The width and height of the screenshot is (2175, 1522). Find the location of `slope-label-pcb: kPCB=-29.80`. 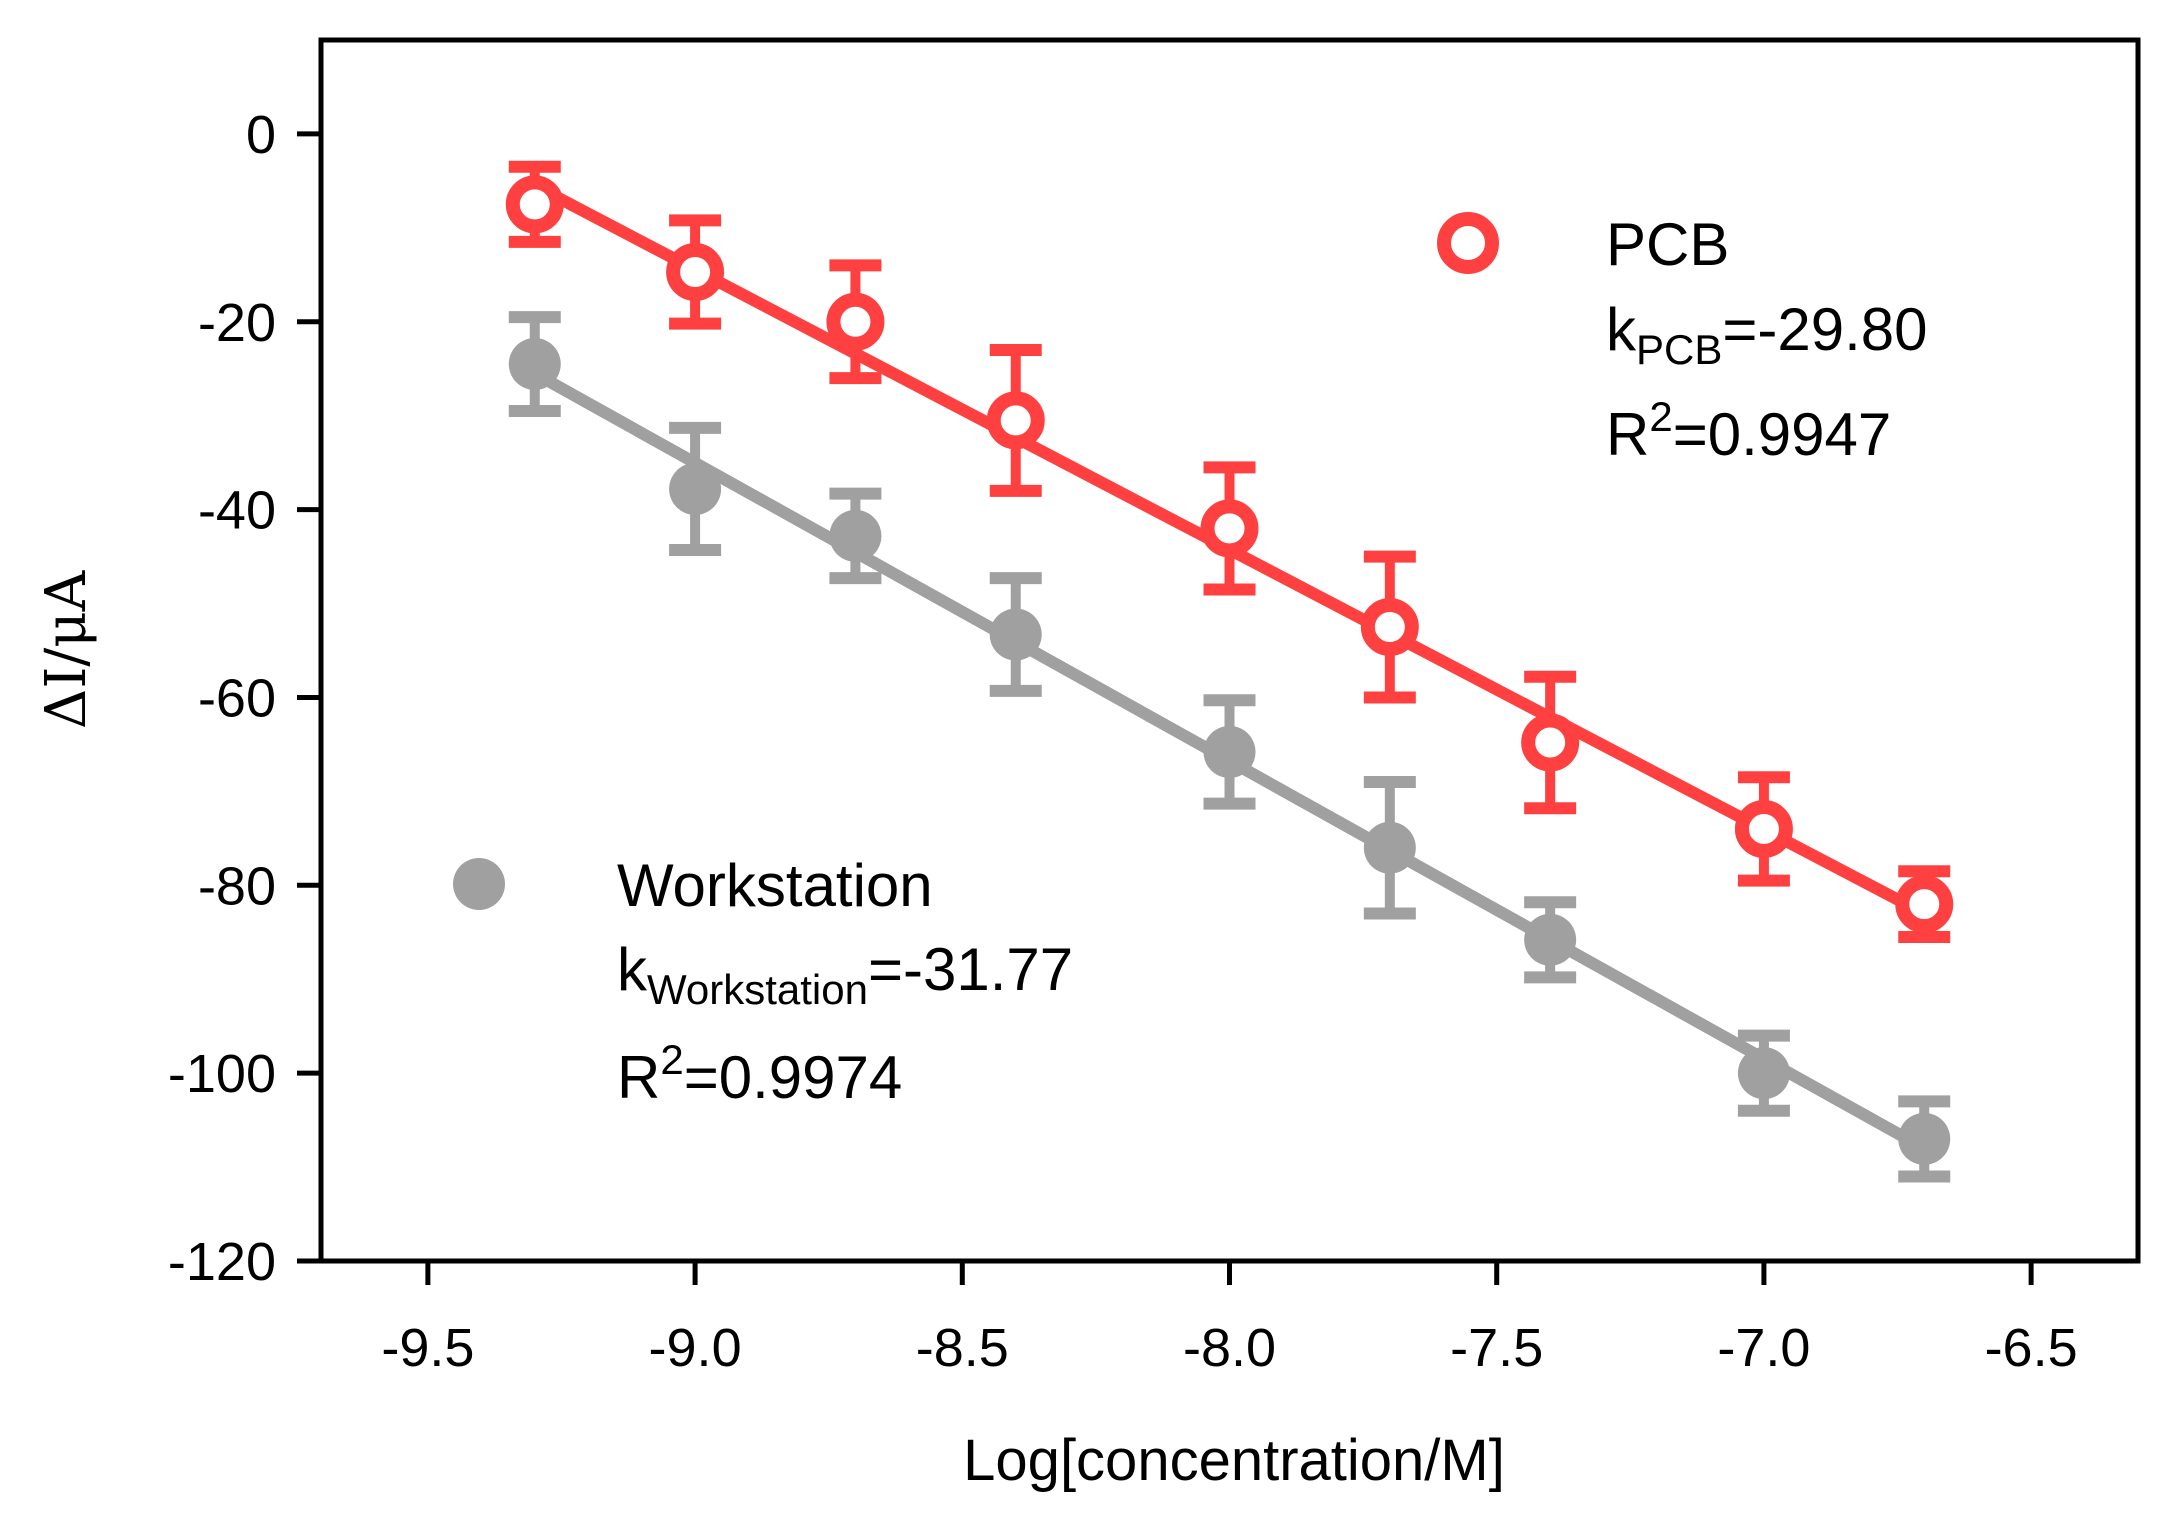

slope-label-pcb: kPCB=-29.80 is located at coordinates (1767, 334).